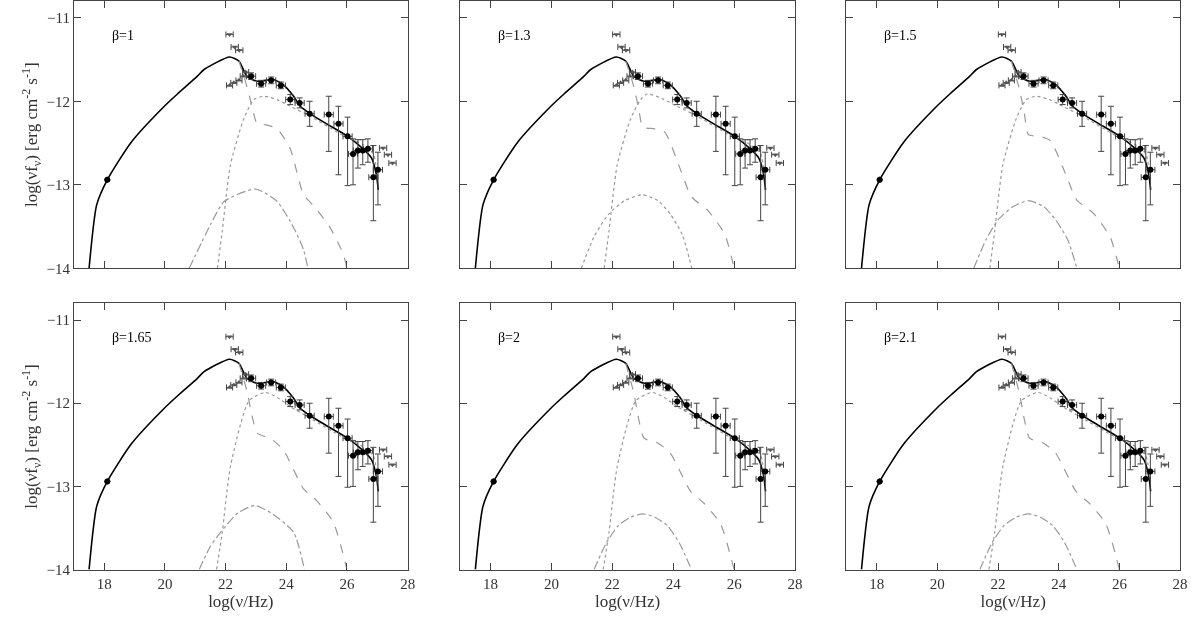 This screenshot has height=625, width=1200. What do you see at coordinates (509, 337) in the screenshot?
I see `annotation: β=2` at bounding box center [509, 337].